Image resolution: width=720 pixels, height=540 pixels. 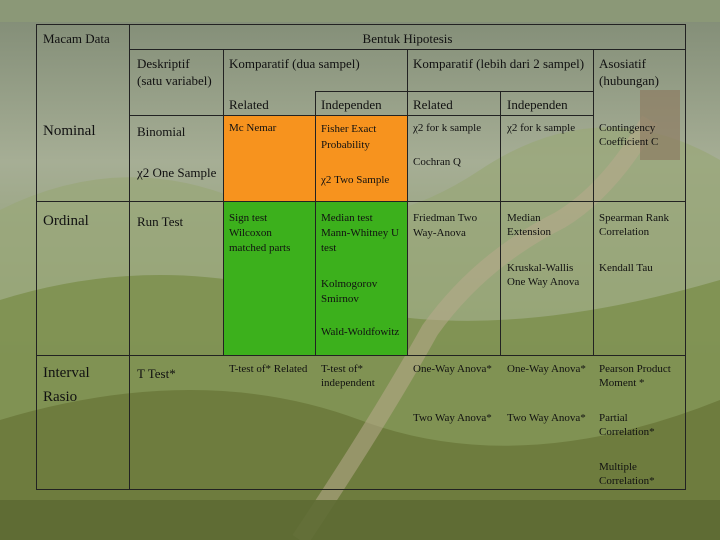 I want to click on asosiatif-header: Asosiatif (hubungan), so click(x=629, y=72).